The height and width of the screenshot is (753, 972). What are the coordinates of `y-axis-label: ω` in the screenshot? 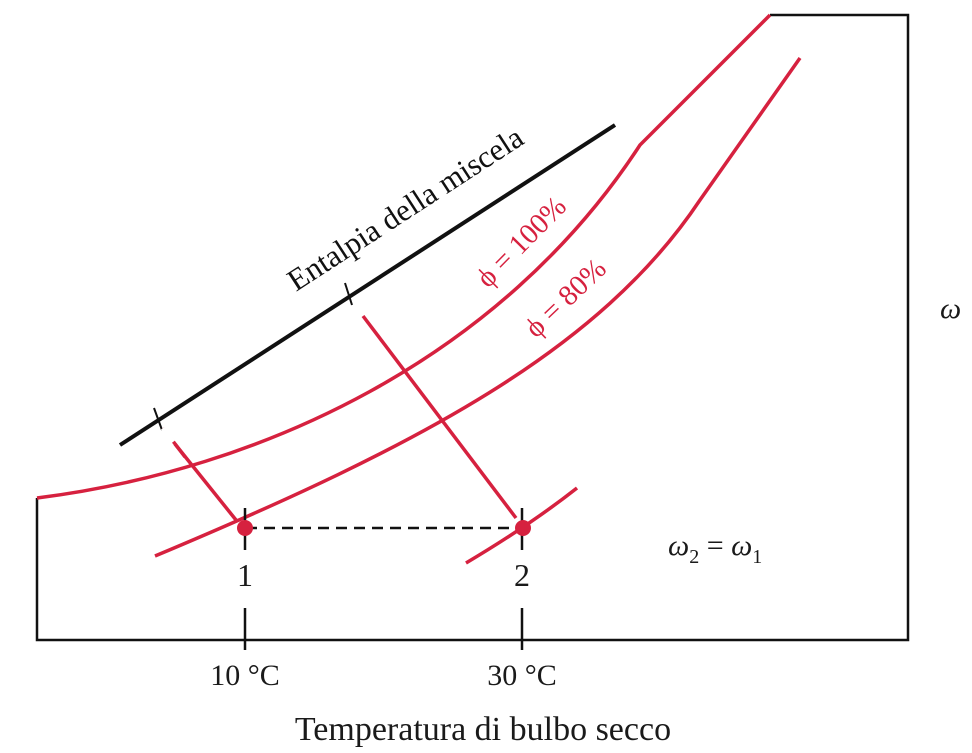 It's located at (950, 308).